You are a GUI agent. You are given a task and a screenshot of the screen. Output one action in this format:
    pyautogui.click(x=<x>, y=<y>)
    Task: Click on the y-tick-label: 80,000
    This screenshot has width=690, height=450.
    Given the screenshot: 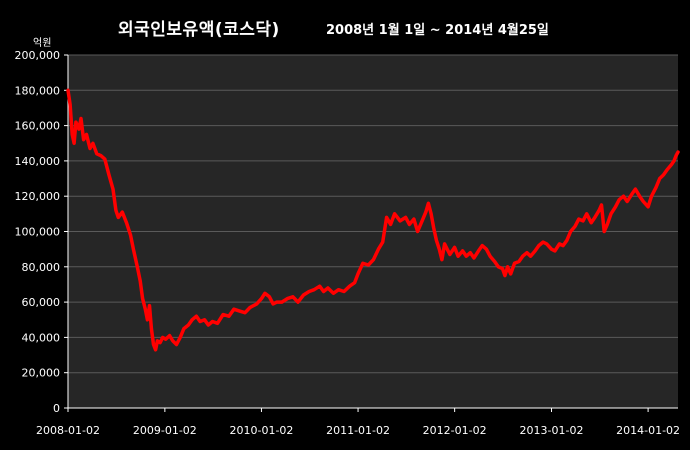 What is the action you would take?
    pyautogui.click(x=41, y=267)
    